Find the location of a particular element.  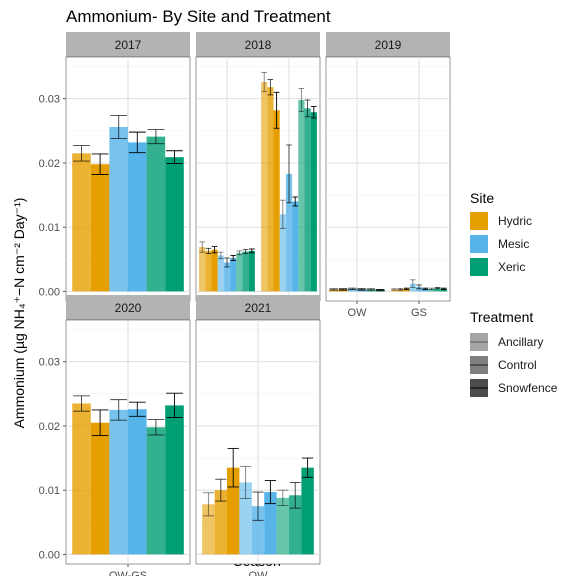

legend-key-xeric is located at coordinates (479, 267).